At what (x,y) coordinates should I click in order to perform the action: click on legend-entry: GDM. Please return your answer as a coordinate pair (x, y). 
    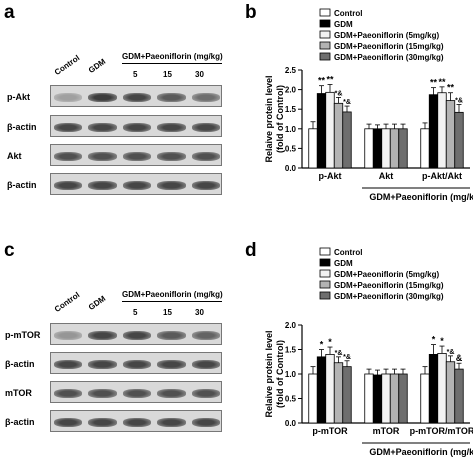
    Looking at the image, I should click on (343, 263).